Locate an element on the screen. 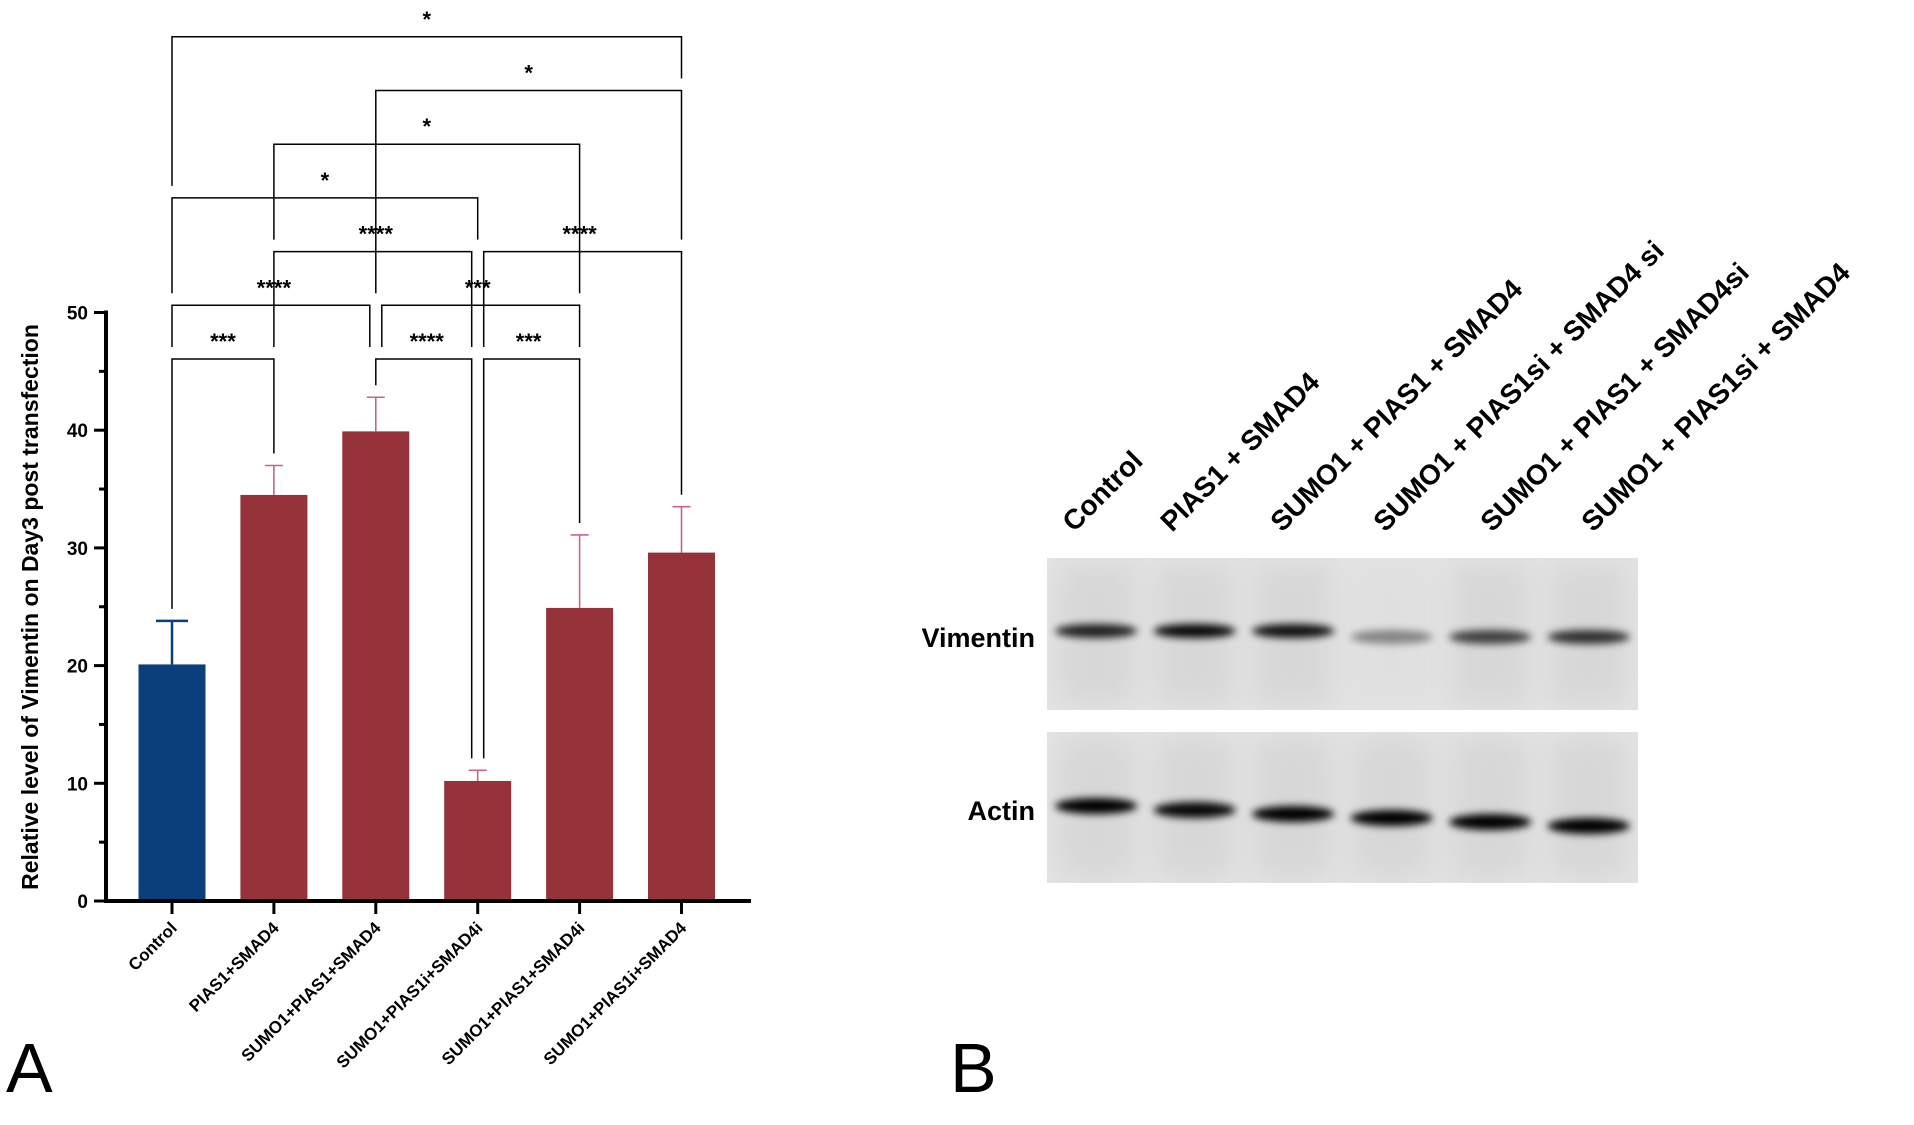 Image resolution: width=1914 pixels, height=1125 pixels. y-tick-label: 0 is located at coordinates (82, 902).